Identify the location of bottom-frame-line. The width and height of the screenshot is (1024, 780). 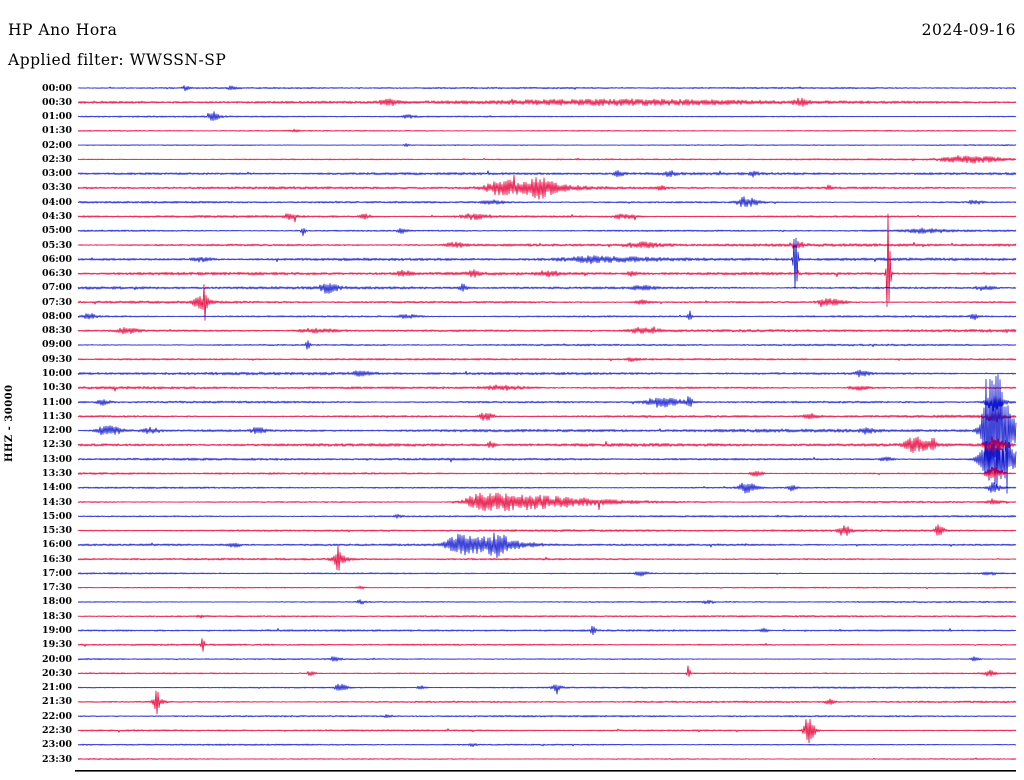
(545, 771).